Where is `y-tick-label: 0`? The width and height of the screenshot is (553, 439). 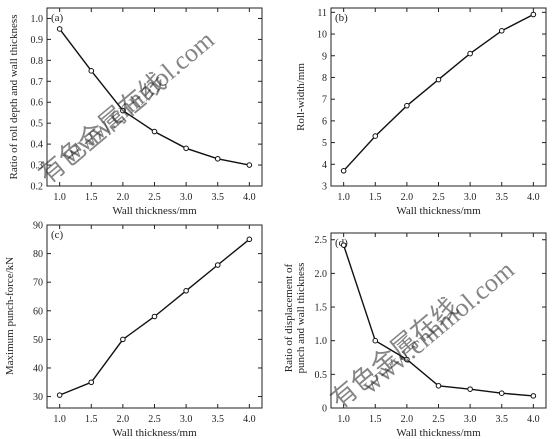 y-tick-label: 0 is located at coordinates (324, 409).